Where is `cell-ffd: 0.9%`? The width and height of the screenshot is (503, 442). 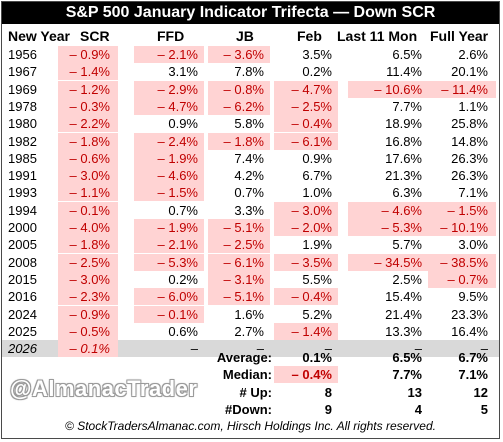 cell-ffd: 0.9% is located at coordinates (183, 124).